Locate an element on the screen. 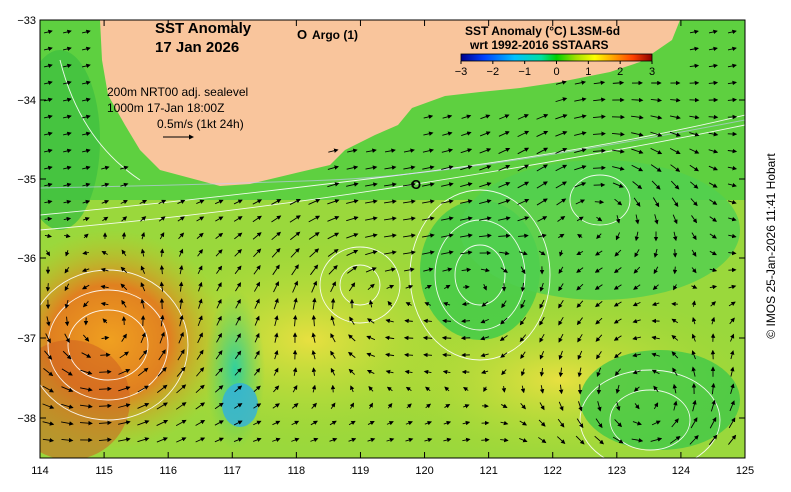  lon-tick-label: 117 is located at coordinates (232, 471).